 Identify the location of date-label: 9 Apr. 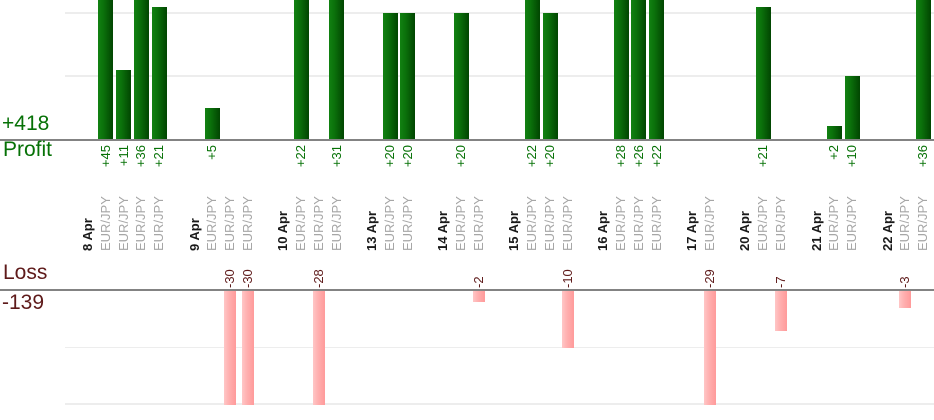
(194, 234).